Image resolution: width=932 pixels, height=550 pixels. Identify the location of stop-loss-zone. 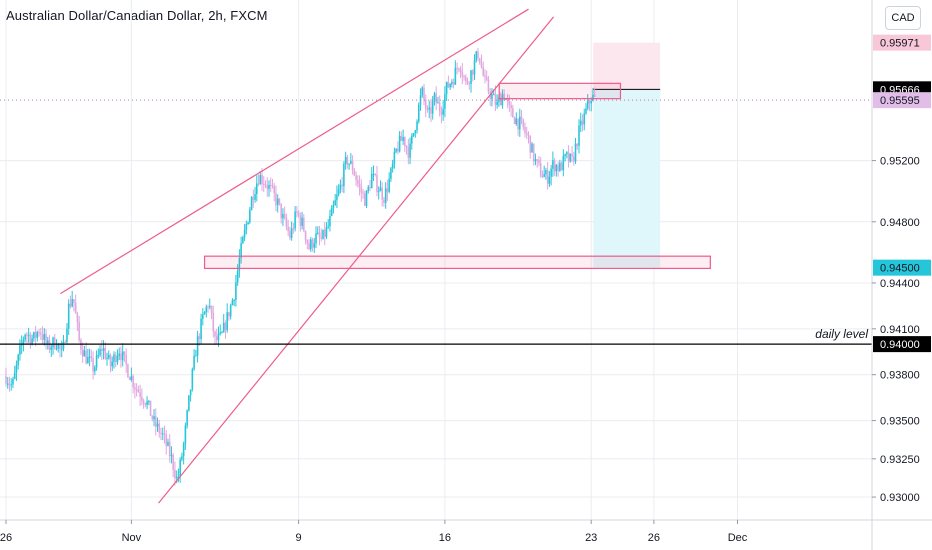
(627, 66).